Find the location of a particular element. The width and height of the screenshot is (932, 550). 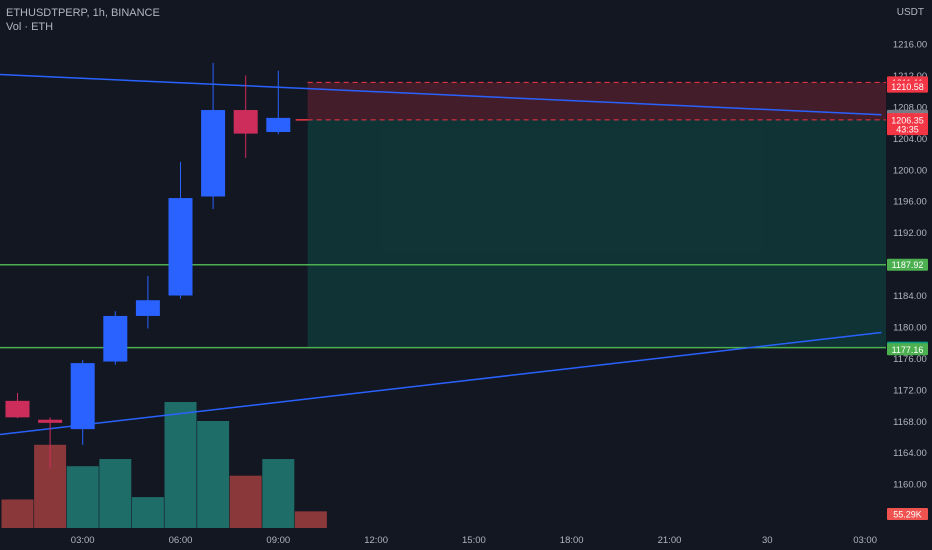

time-tick-label: 06:00 is located at coordinates (181, 540).